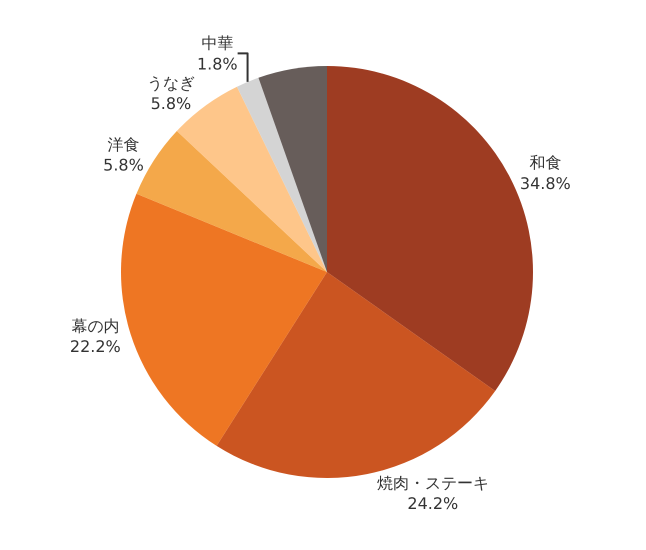 Image resolution: width=646 pixels, height=550 pixels. I want to click on slice-label: うなぎ, so click(170, 82).